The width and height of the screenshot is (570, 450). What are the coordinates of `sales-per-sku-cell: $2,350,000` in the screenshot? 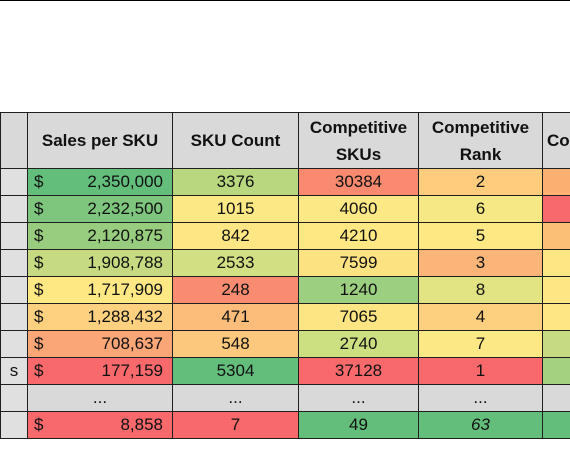 It's located at (100, 182).